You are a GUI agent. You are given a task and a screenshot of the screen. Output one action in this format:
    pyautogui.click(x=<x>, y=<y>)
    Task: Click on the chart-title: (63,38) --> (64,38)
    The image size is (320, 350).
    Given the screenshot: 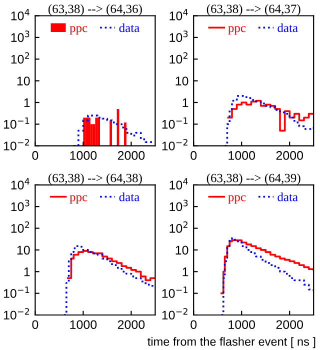 What is the action you would take?
    pyautogui.click(x=95, y=179)
    